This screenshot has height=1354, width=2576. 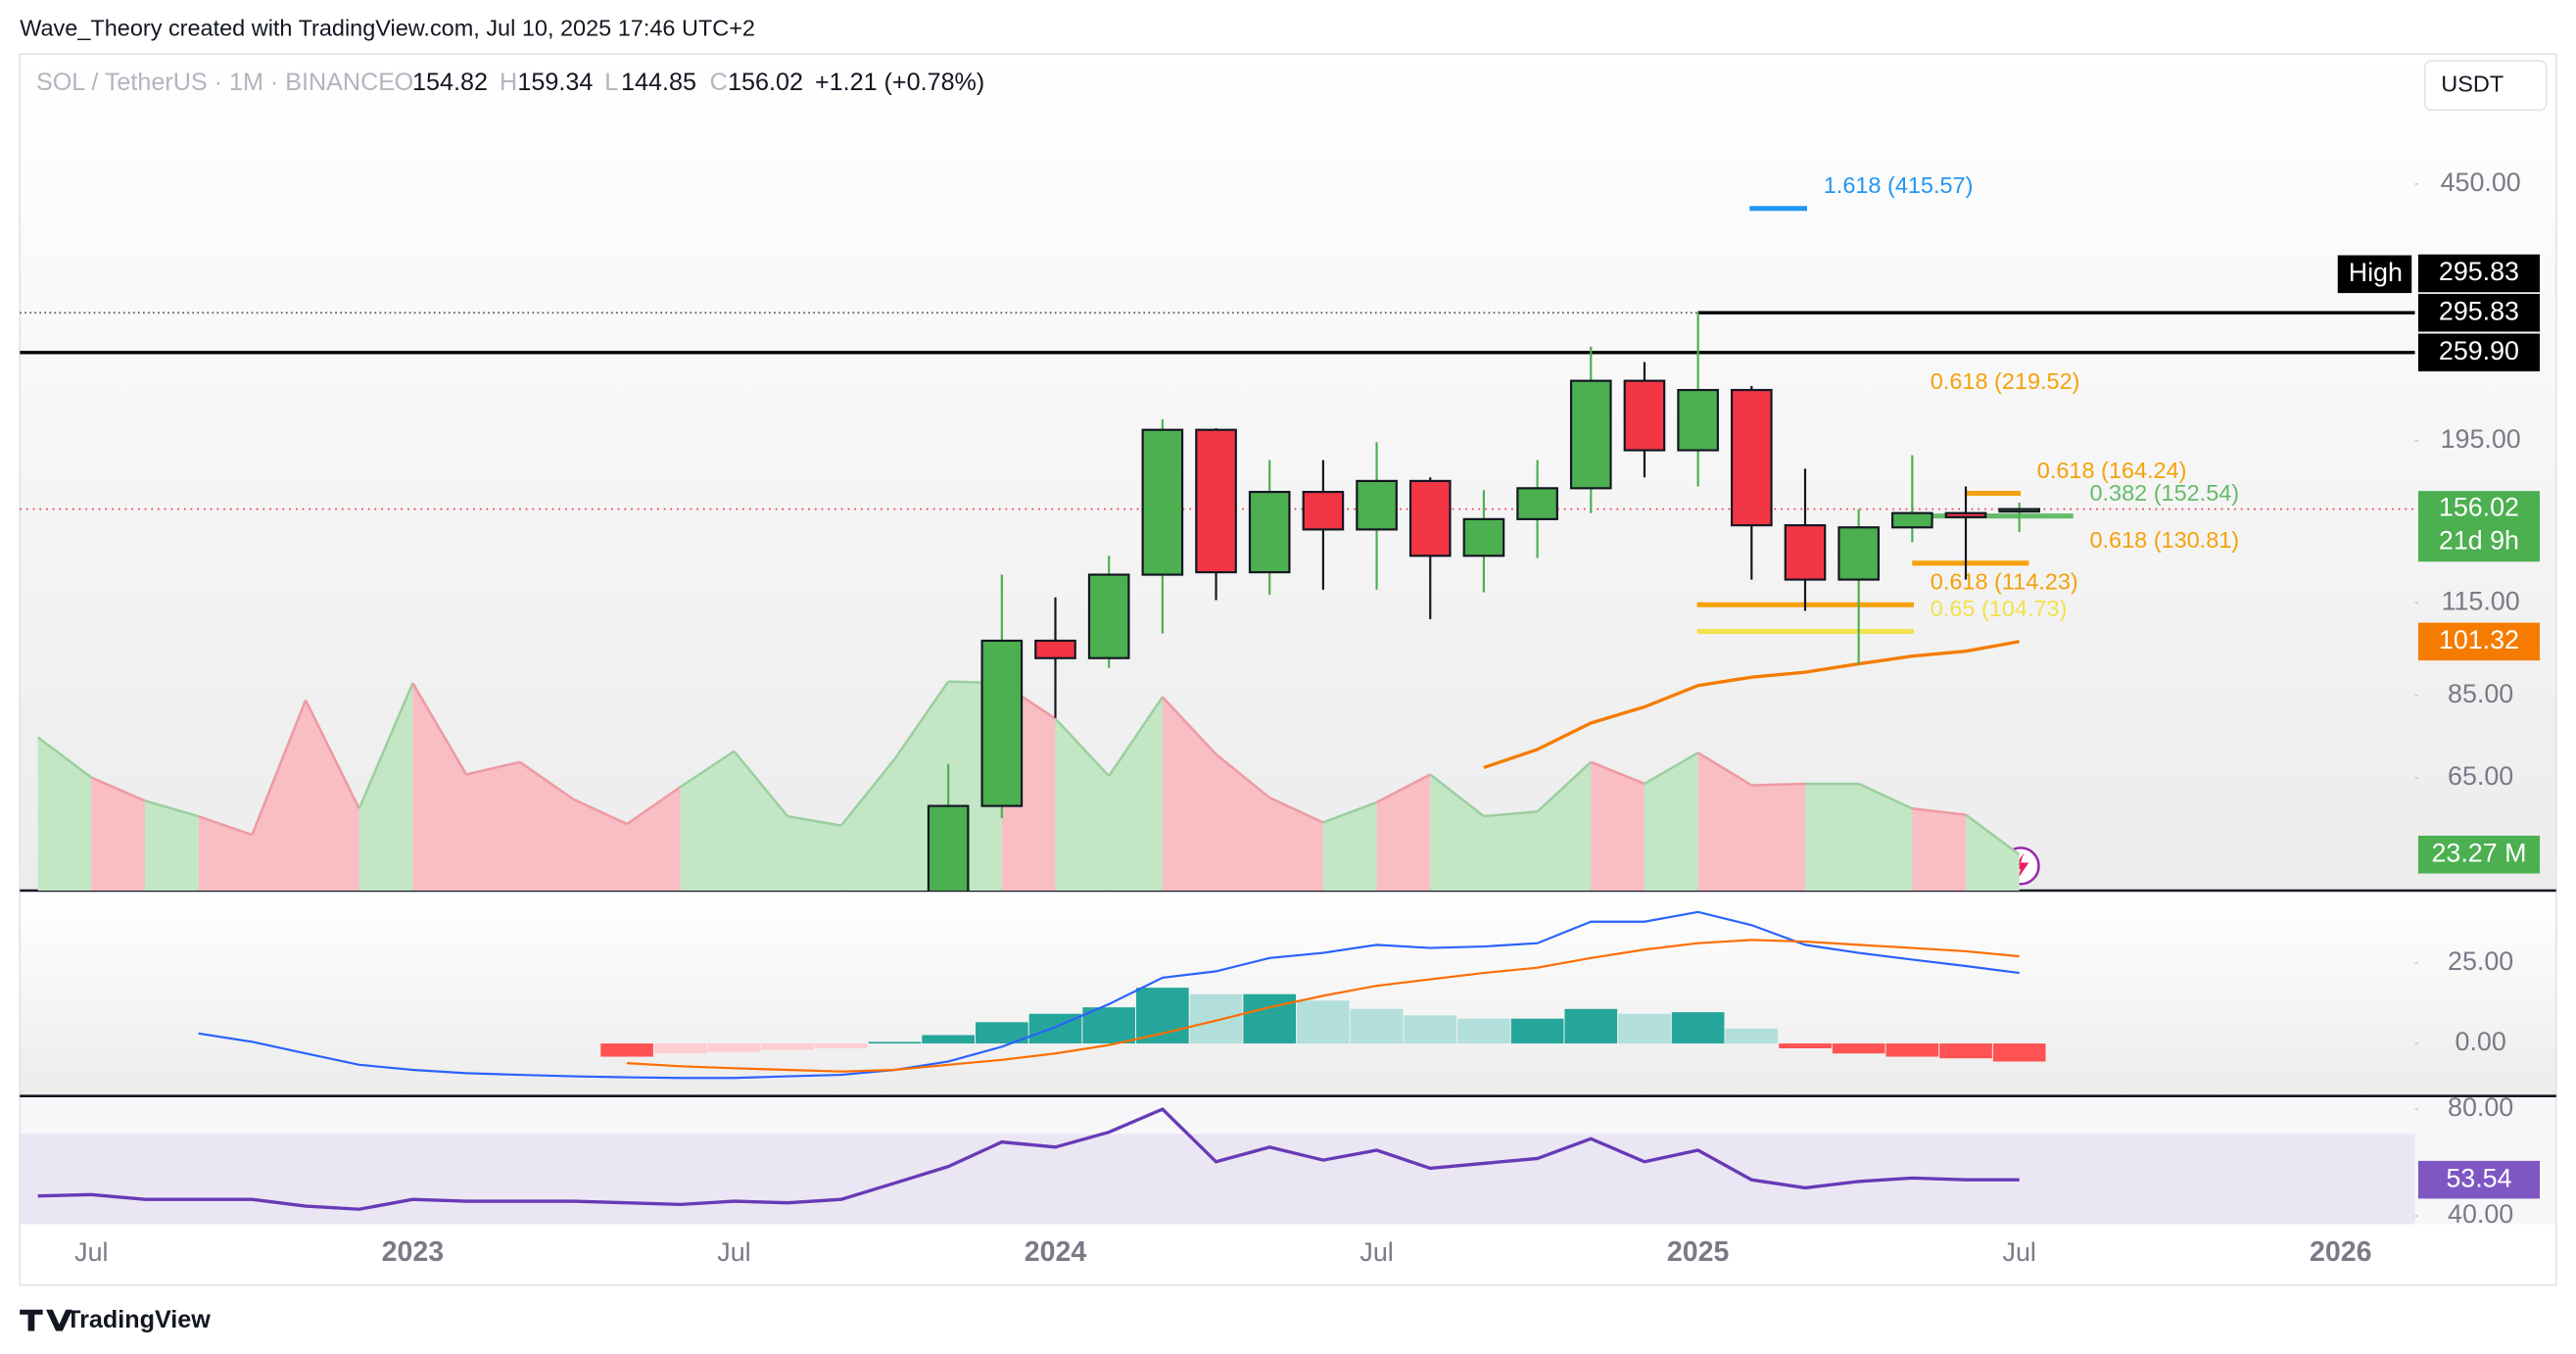 I want to click on x-tick-label: 2024, so click(x=1056, y=1252).